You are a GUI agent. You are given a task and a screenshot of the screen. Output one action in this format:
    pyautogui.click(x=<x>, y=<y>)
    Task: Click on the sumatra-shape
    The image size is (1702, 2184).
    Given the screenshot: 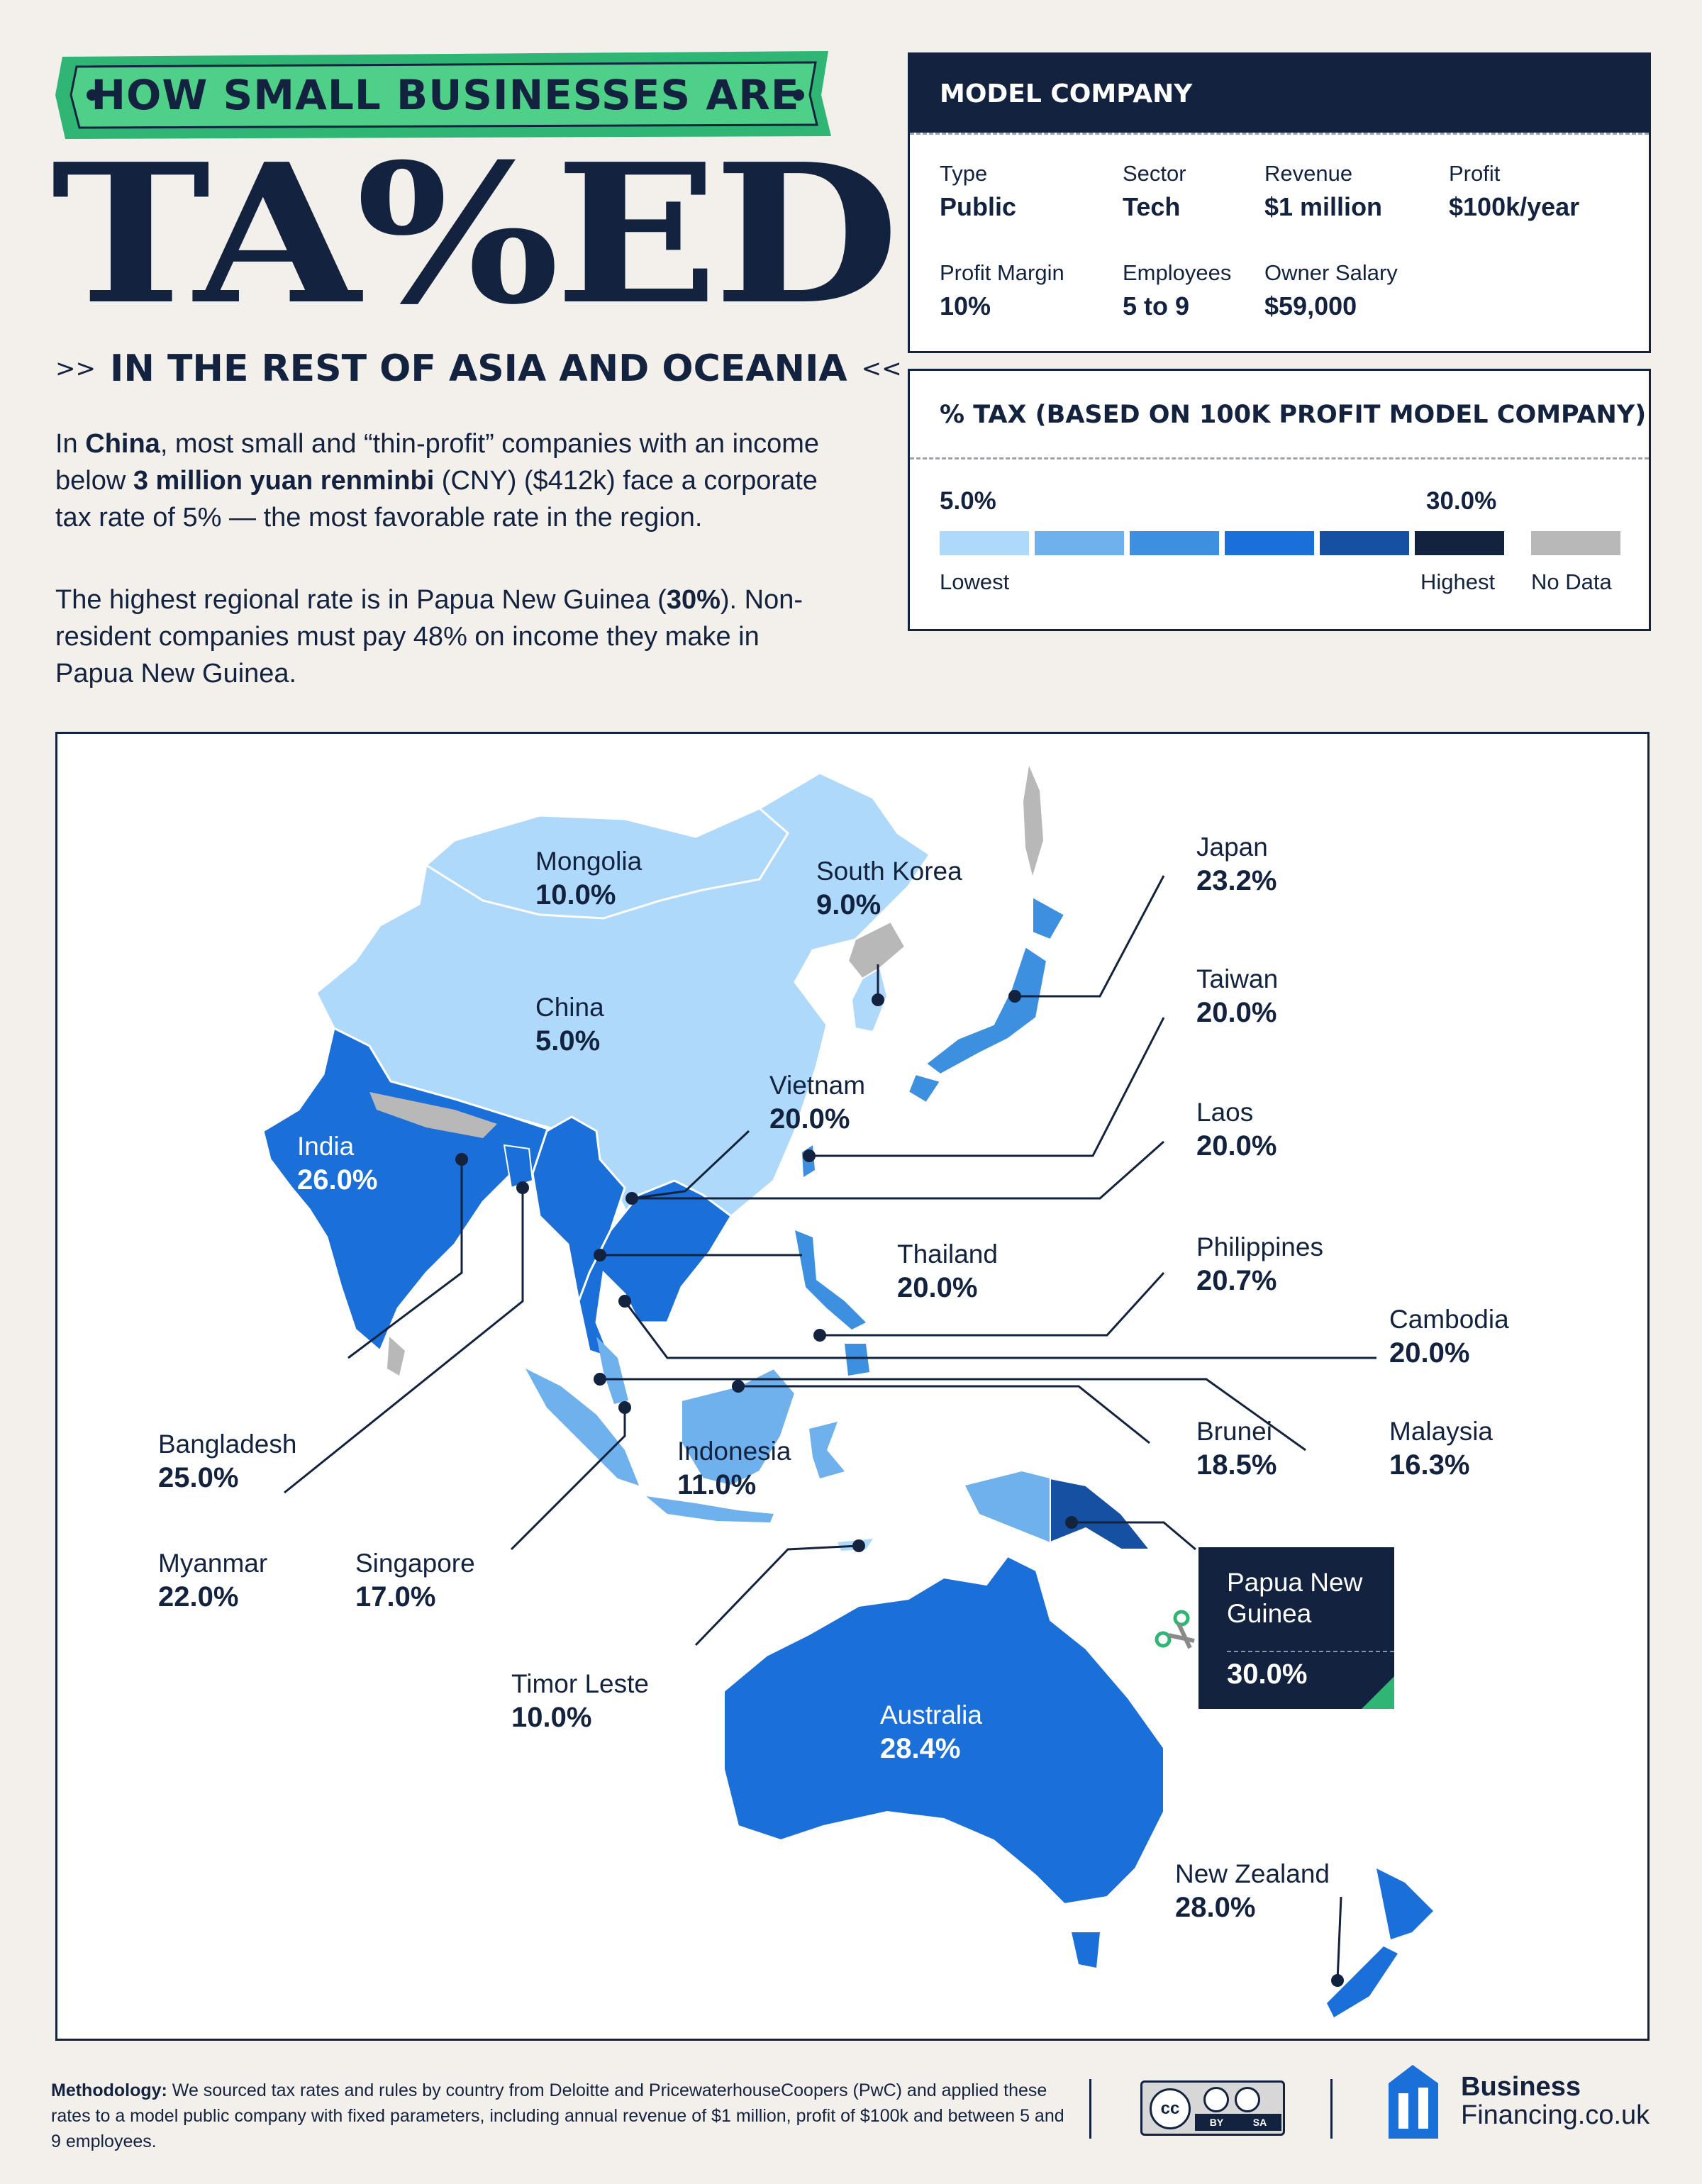 What is the action you would take?
    pyautogui.click(x=582, y=1428)
    